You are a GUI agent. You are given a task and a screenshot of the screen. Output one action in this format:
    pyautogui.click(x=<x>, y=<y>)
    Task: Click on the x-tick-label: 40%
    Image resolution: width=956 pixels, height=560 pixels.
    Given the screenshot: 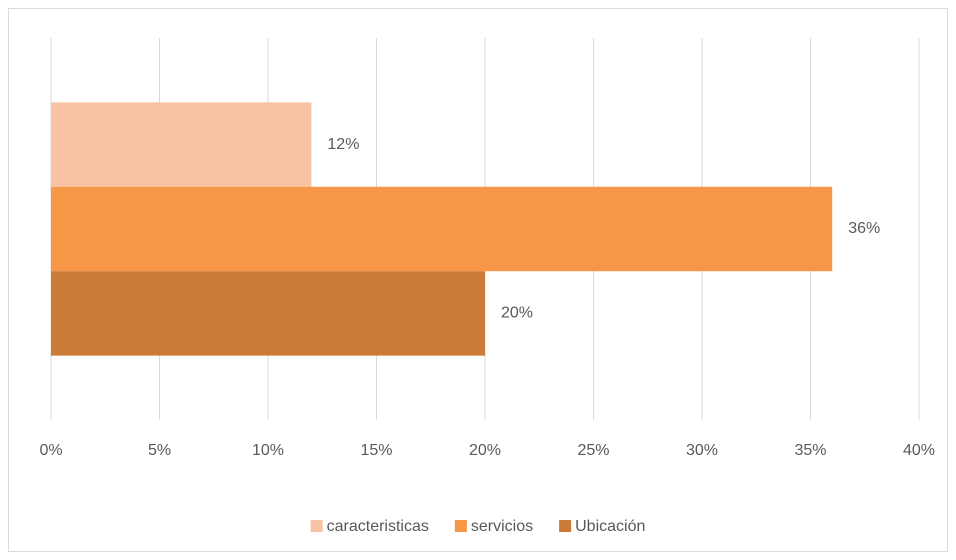 What is the action you would take?
    pyautogui.click(x=919, y=450)
    